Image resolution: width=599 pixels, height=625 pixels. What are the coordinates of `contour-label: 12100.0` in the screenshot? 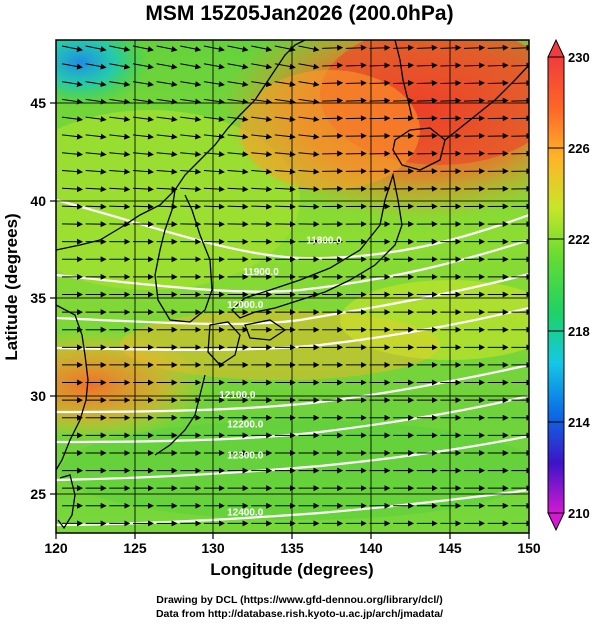 It's located at (237, 395).